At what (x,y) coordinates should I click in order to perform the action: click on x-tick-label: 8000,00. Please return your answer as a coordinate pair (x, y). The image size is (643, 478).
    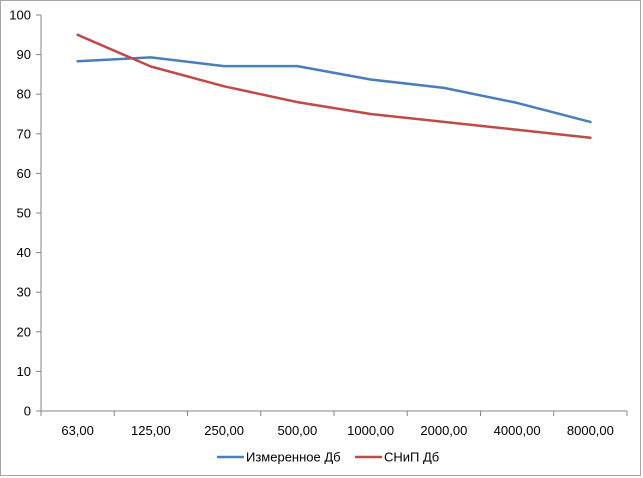
    Looking at the image, I should click on (590, 430).